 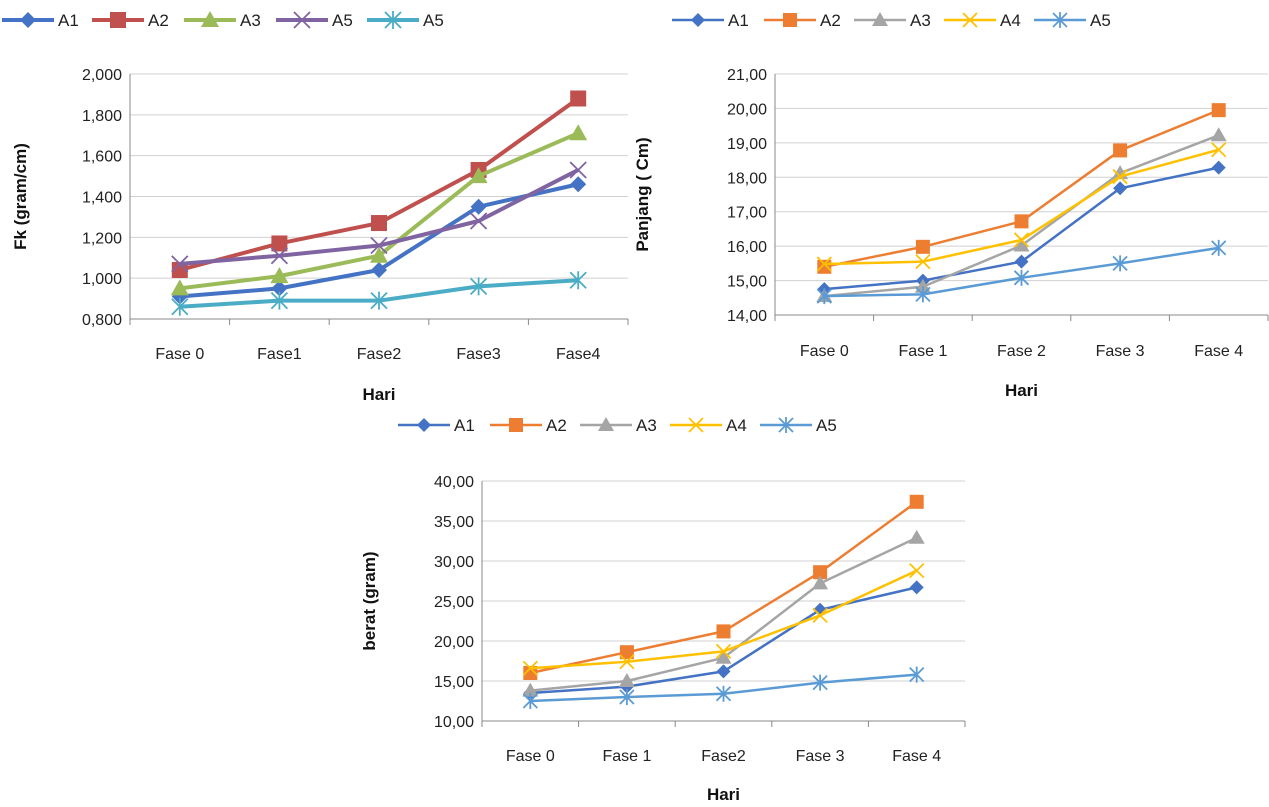 I want to click on y-tick-label: 1,000, so click(x=102, y=279).